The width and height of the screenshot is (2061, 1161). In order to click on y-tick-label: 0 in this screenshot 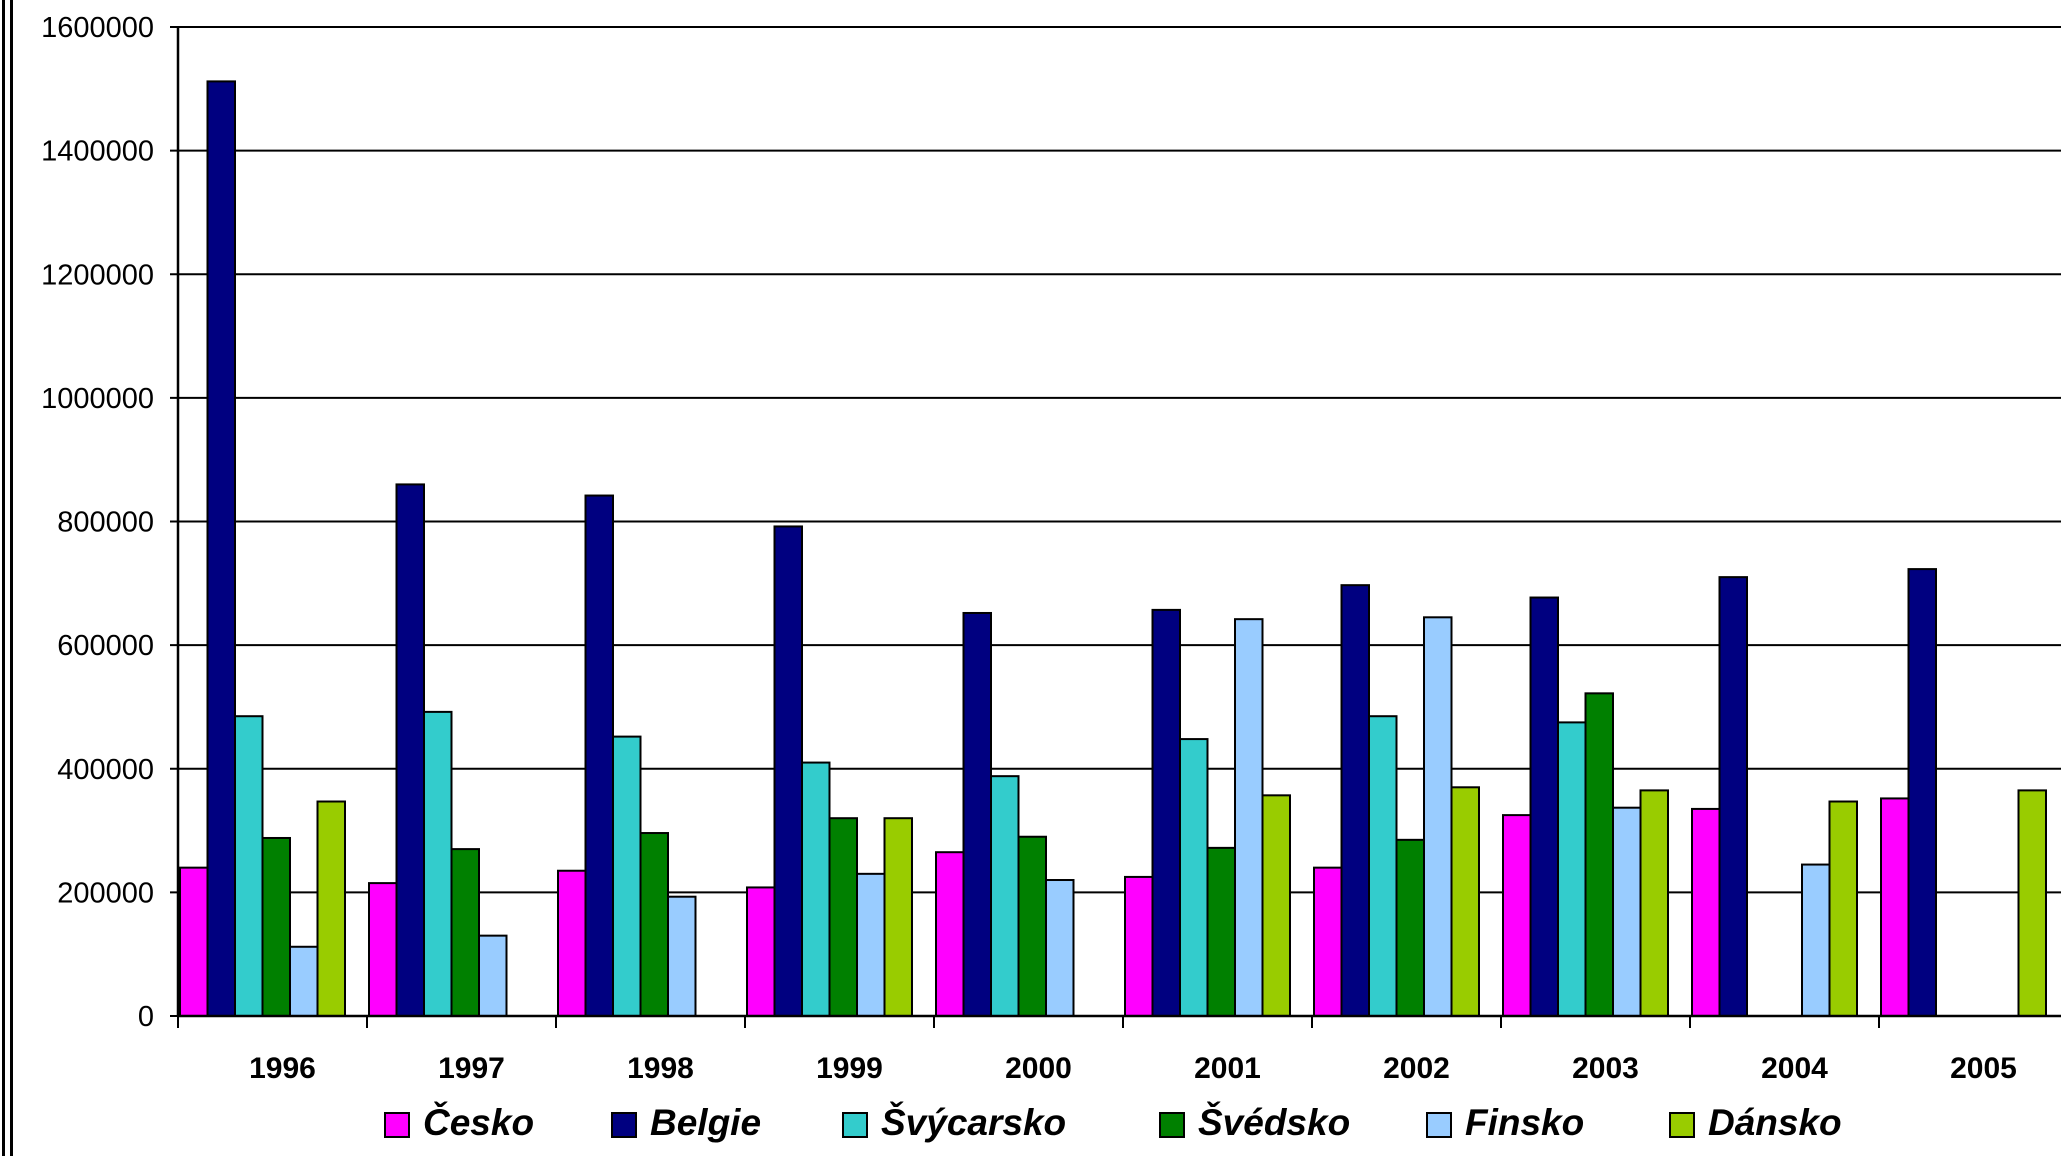, I will do `click(146, 1017)`.